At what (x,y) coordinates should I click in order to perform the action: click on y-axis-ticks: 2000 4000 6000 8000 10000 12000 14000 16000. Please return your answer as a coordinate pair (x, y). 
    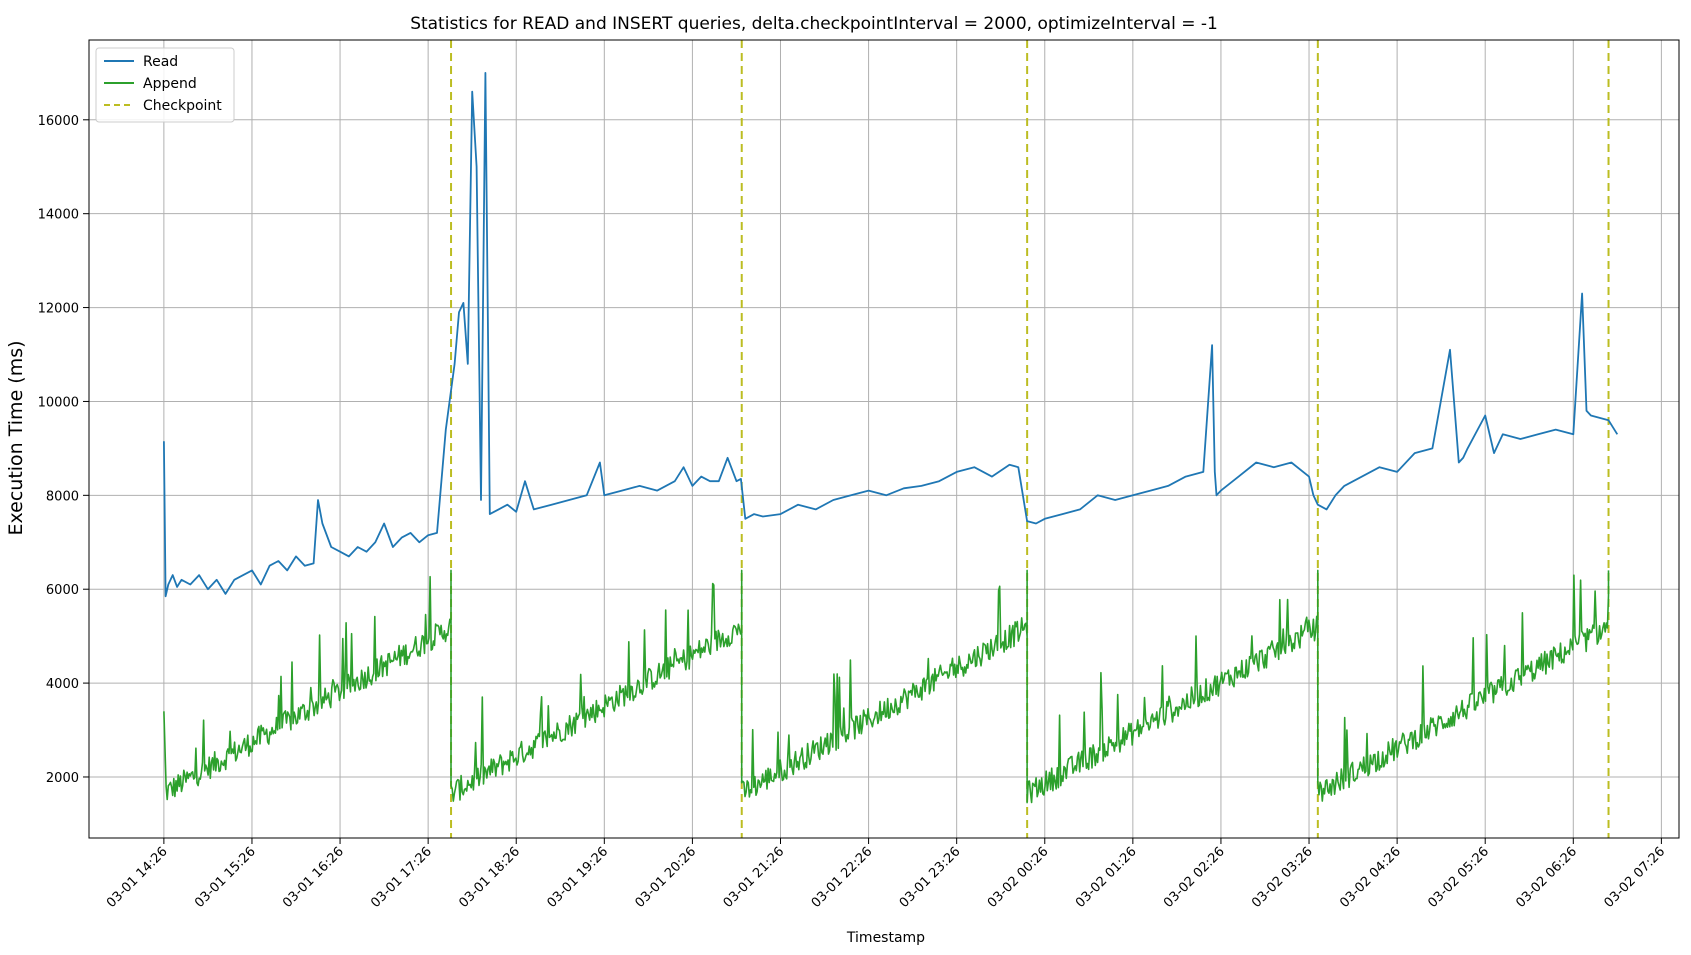
    Looking at the image, I should click on (63, 450).